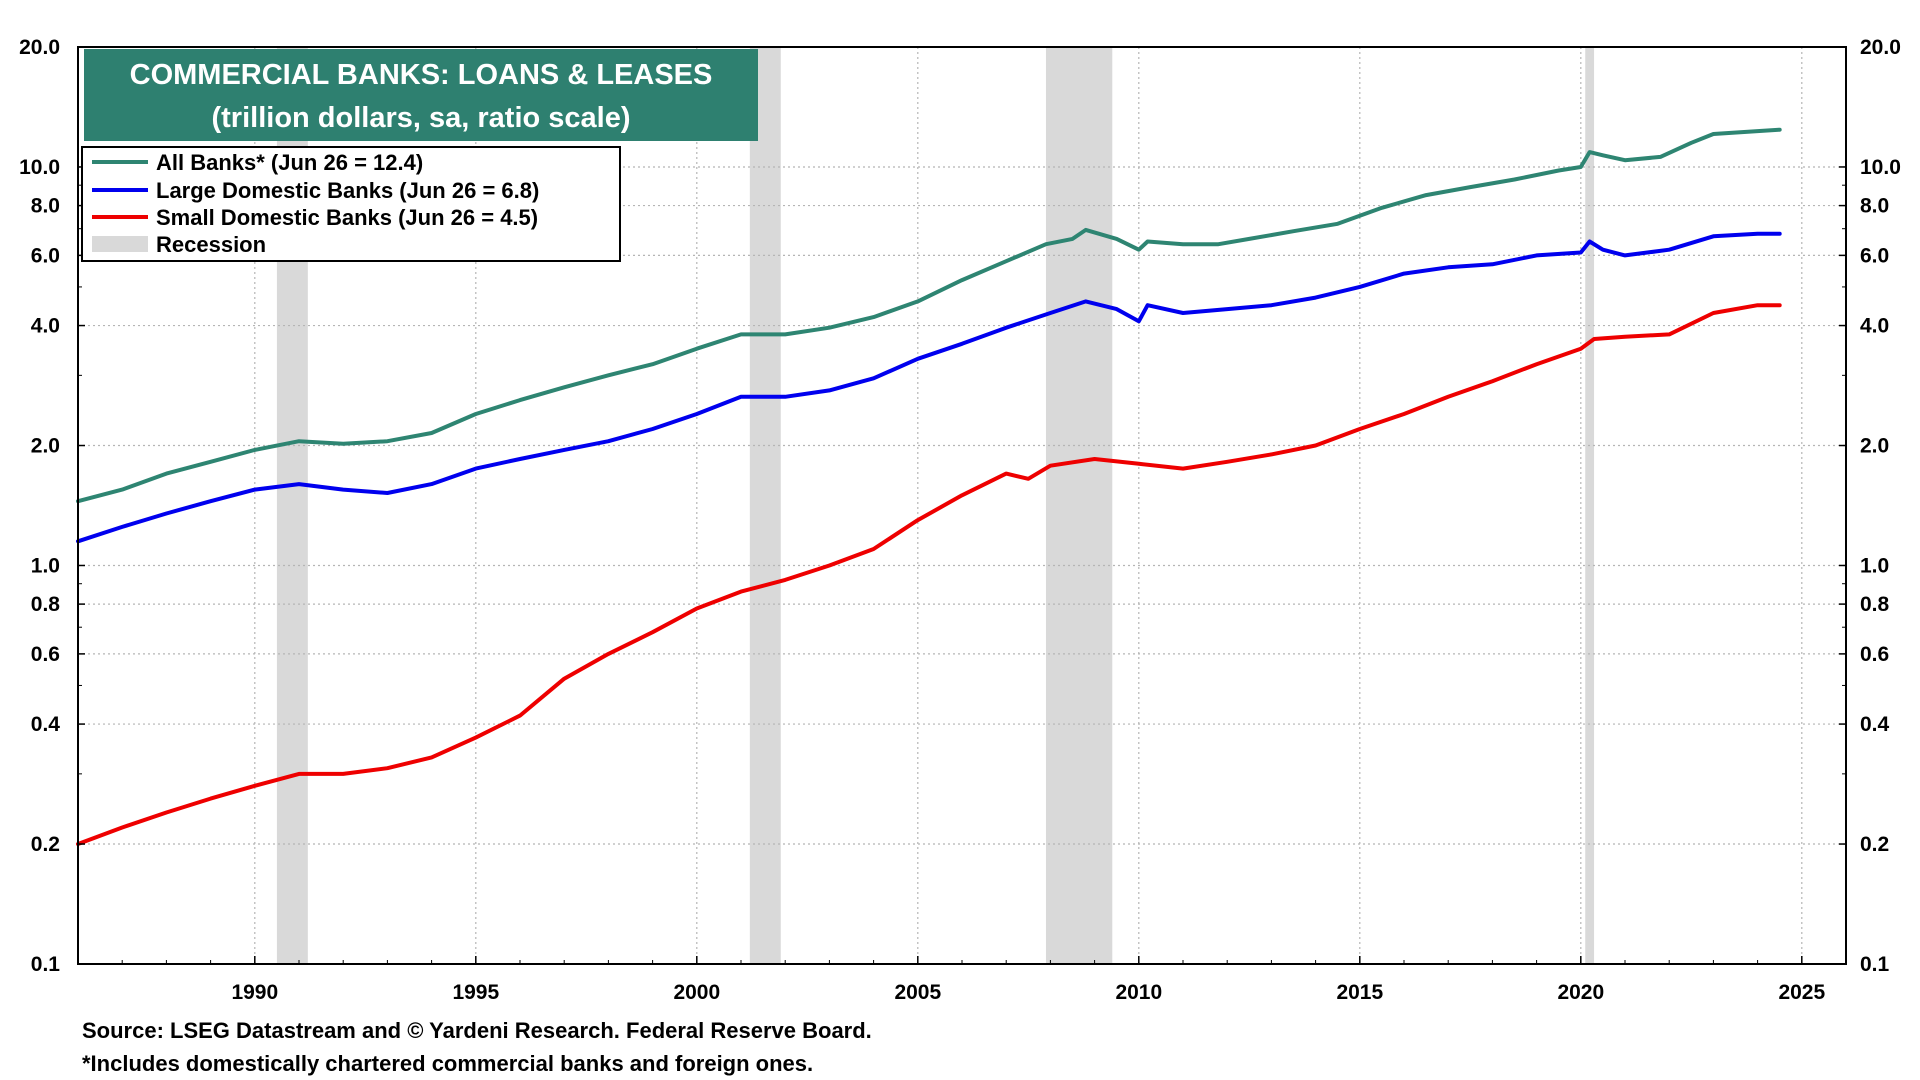 The width and height of the screenshot is (1920, 1080). Describe the element at coordinates (1875, 964) in the screenshot. I see `y-tick-label-right: 0.1` at that location.